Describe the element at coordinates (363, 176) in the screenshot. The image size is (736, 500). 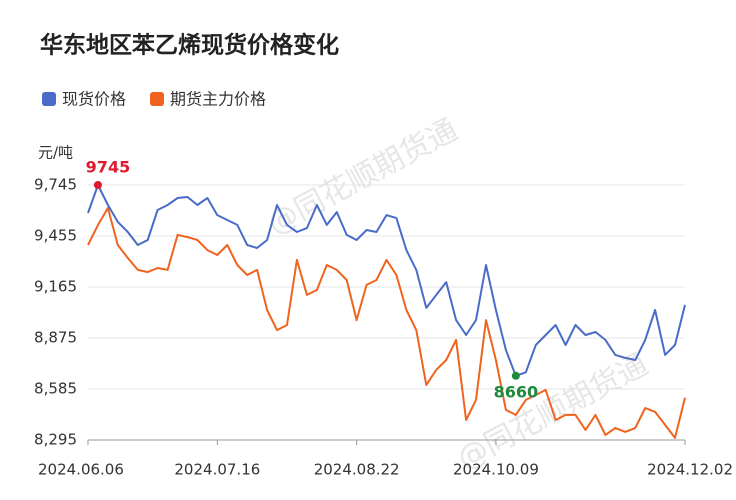
I see `watermark: @同花顺期货通` at that location.